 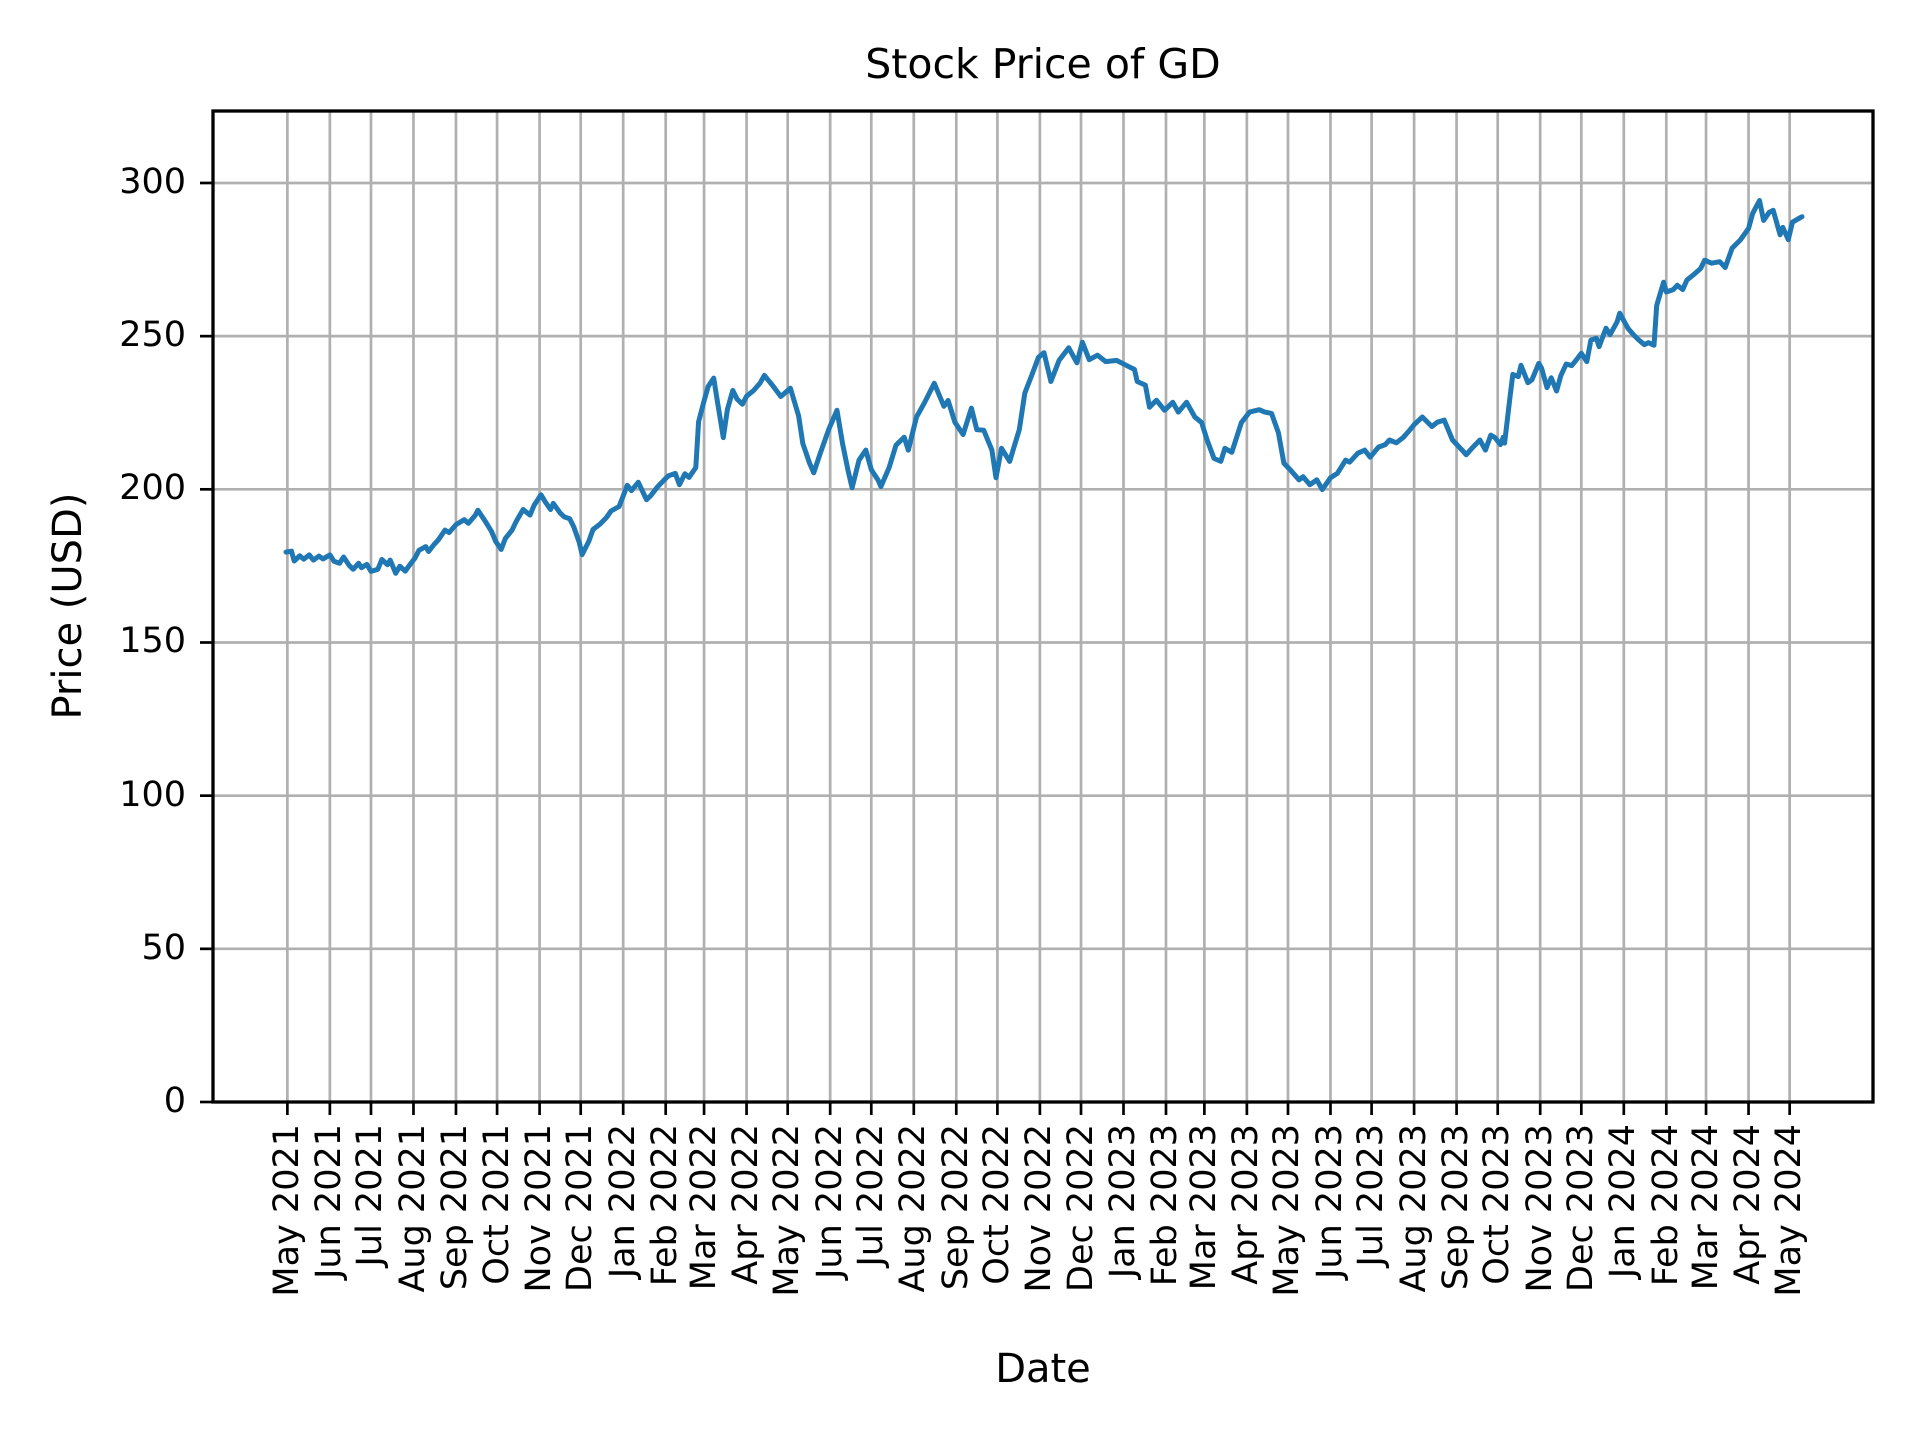 What do you see at coordinates (1165, 1205) in the screenshot?
I see `x-tick-label: Feb 2023` at bounding box center [1165, 1205].